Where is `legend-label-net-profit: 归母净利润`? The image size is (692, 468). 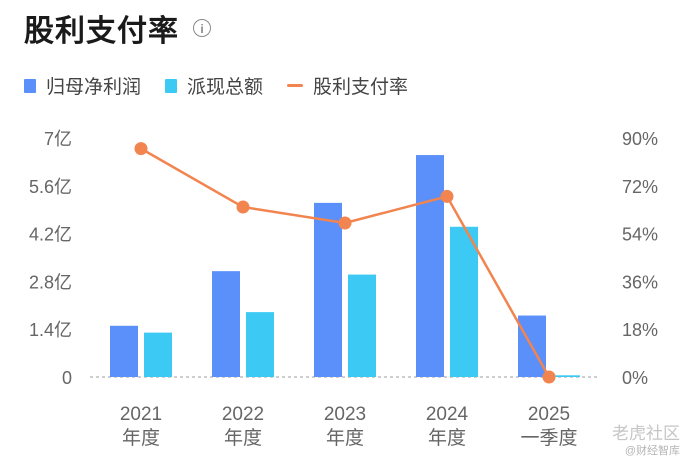 legend-label-net-profit: 归母净利润 is located at coordinates (94, 87).